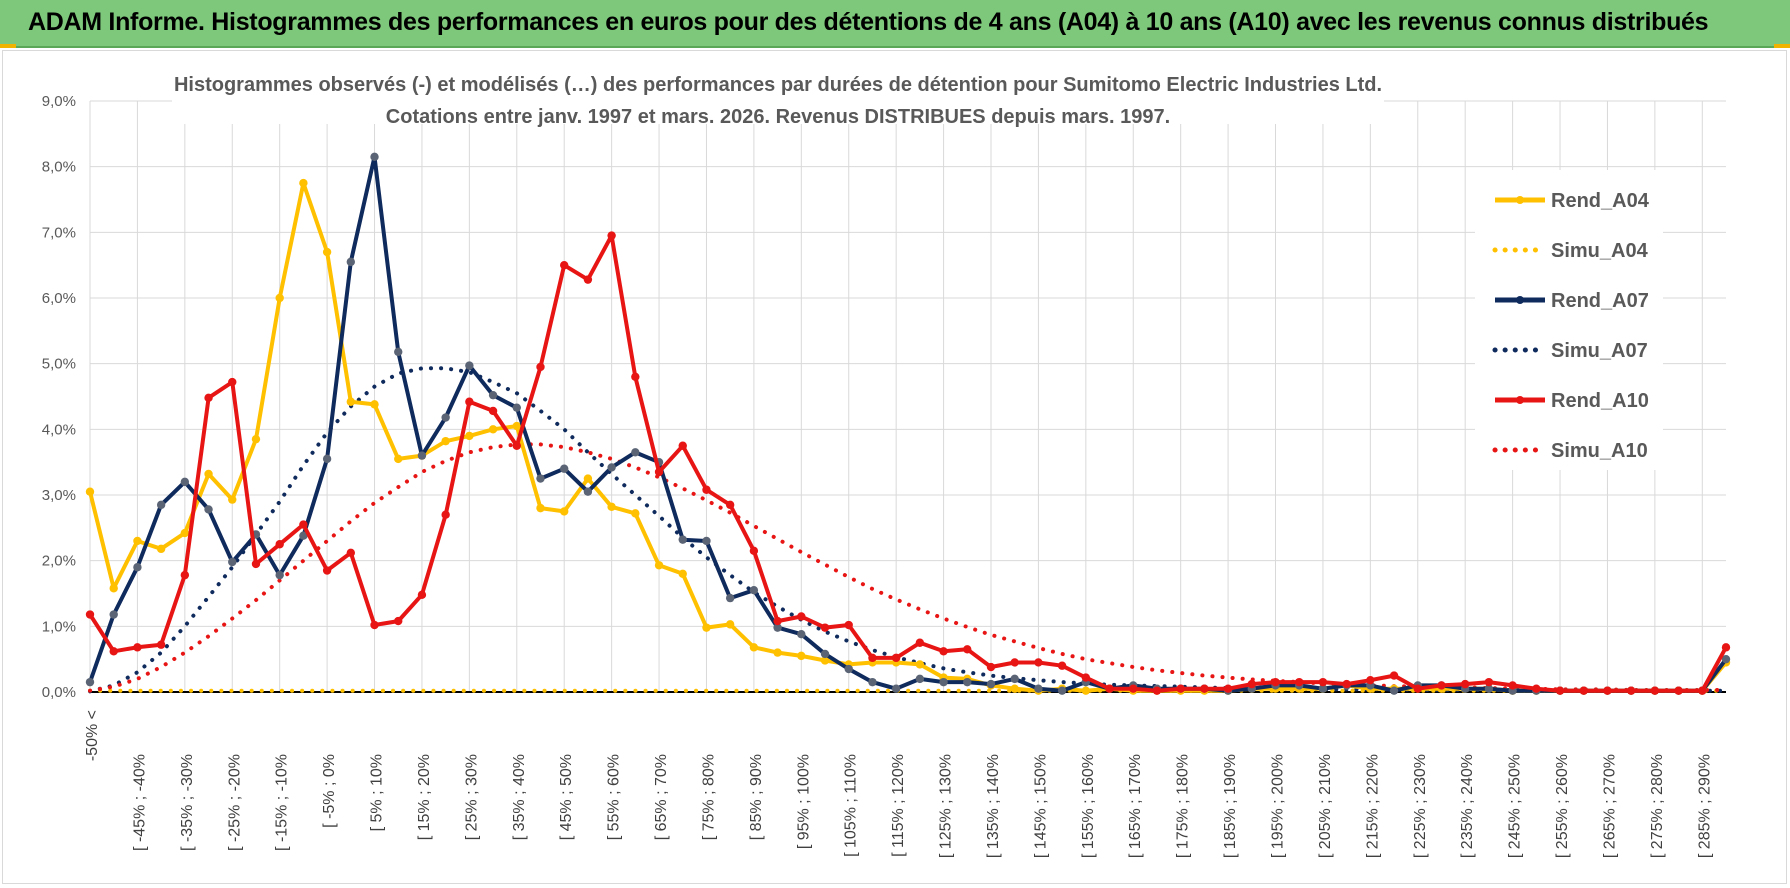  I want to click on x-tick-label: [ -45% ; -40%, so click(139, 802).